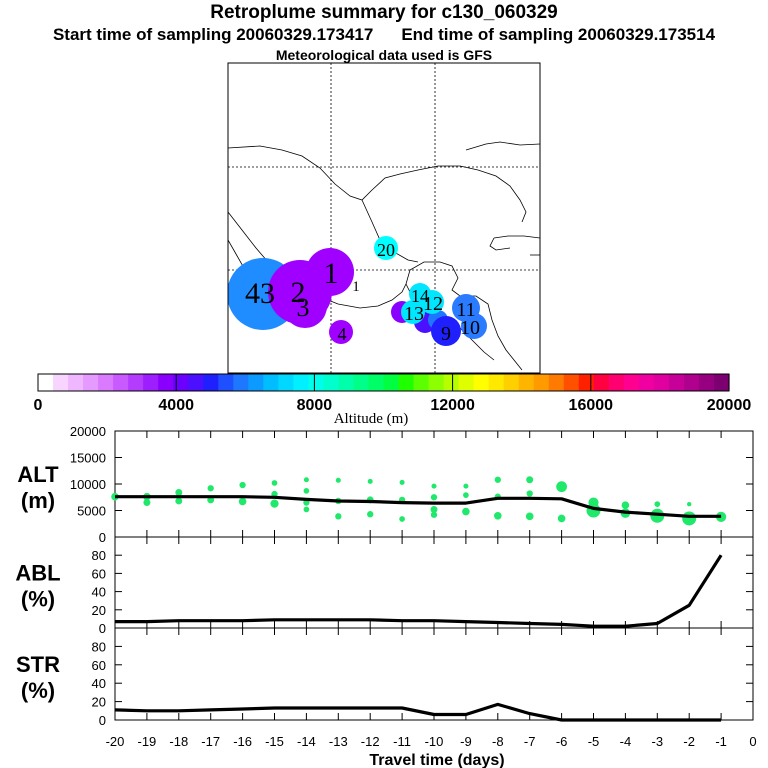 Image resolution: width=768 pixels, height=768 pixels. I want to click on x-tick-label: -14, so click(306, 741).